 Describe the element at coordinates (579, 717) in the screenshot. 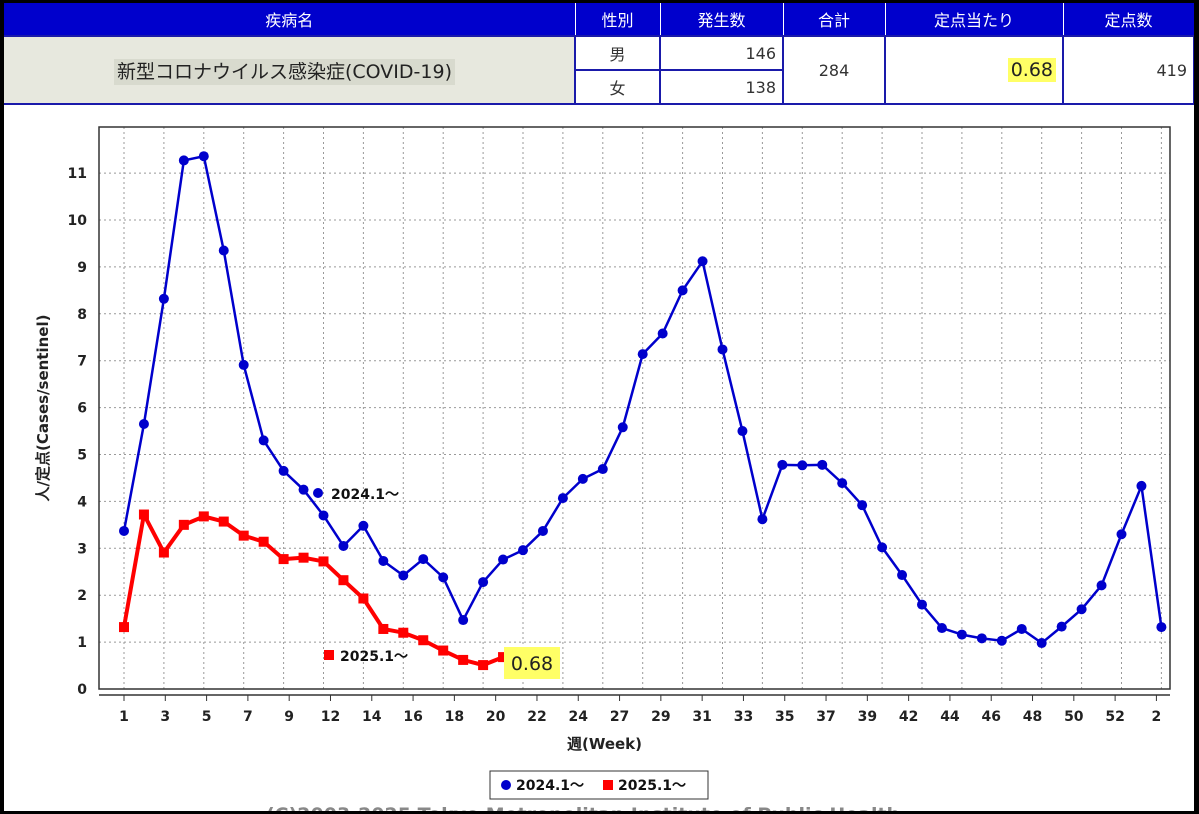

I see `x-tick-label: 24` at that location.